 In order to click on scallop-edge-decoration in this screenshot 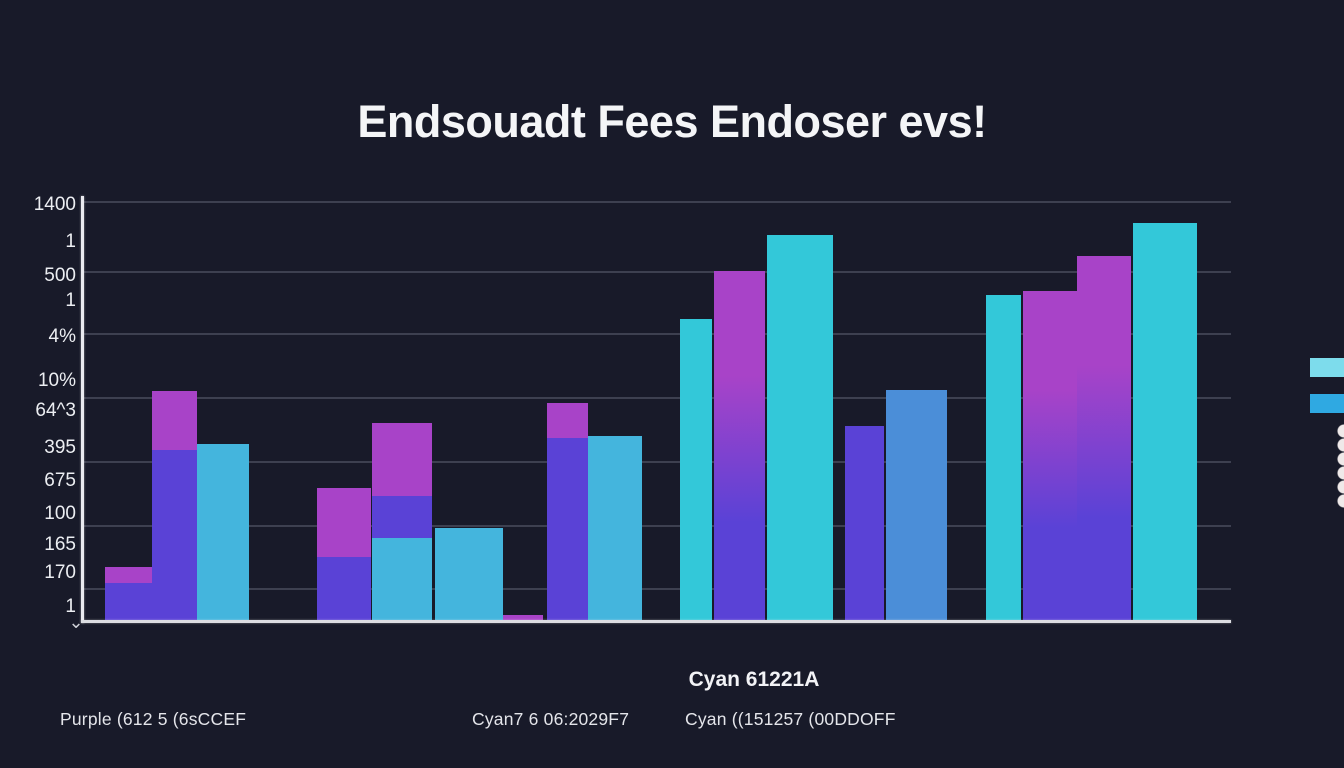, I will do `click(1340, 466)`.